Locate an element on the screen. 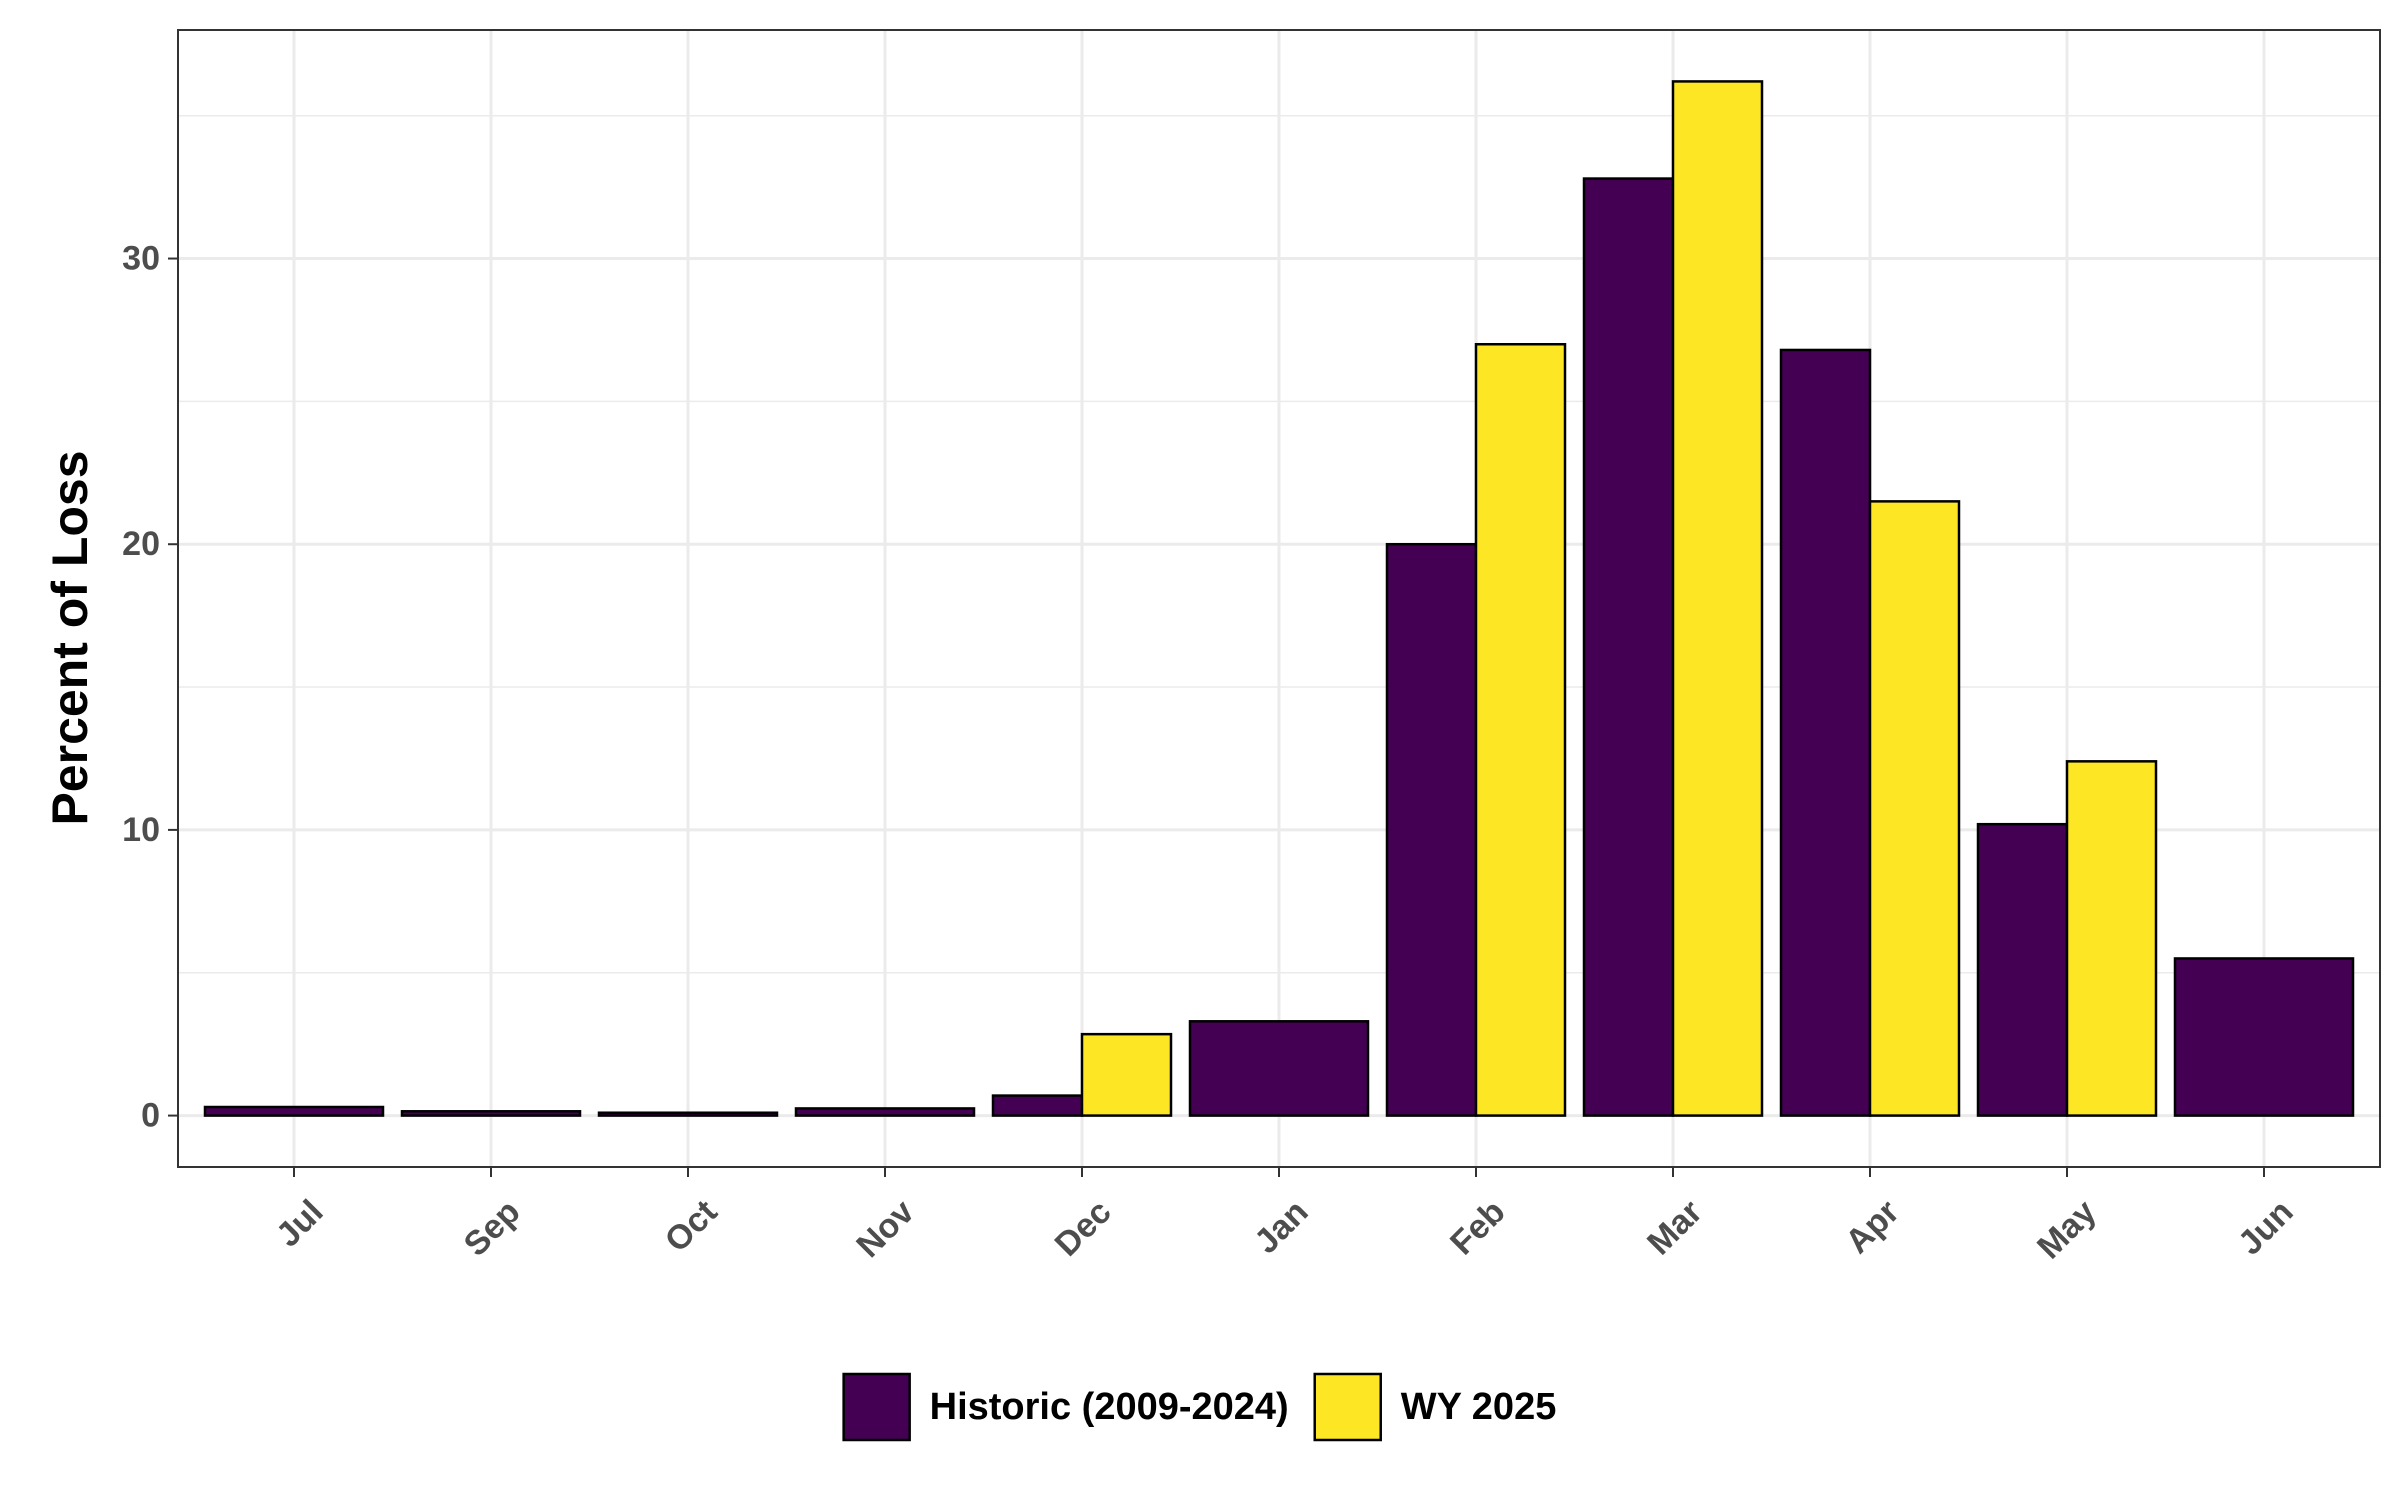  bar-wy2025-apr is located at coordinates (1914, 808).